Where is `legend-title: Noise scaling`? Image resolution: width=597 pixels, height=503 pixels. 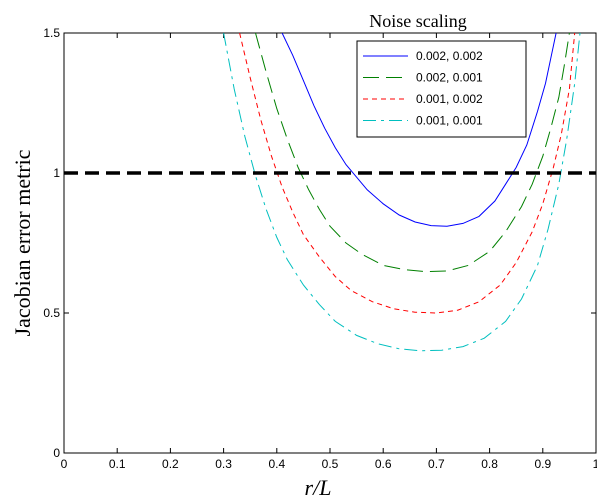 legend-title: Noise scaling is located at coordinates (417, 21).